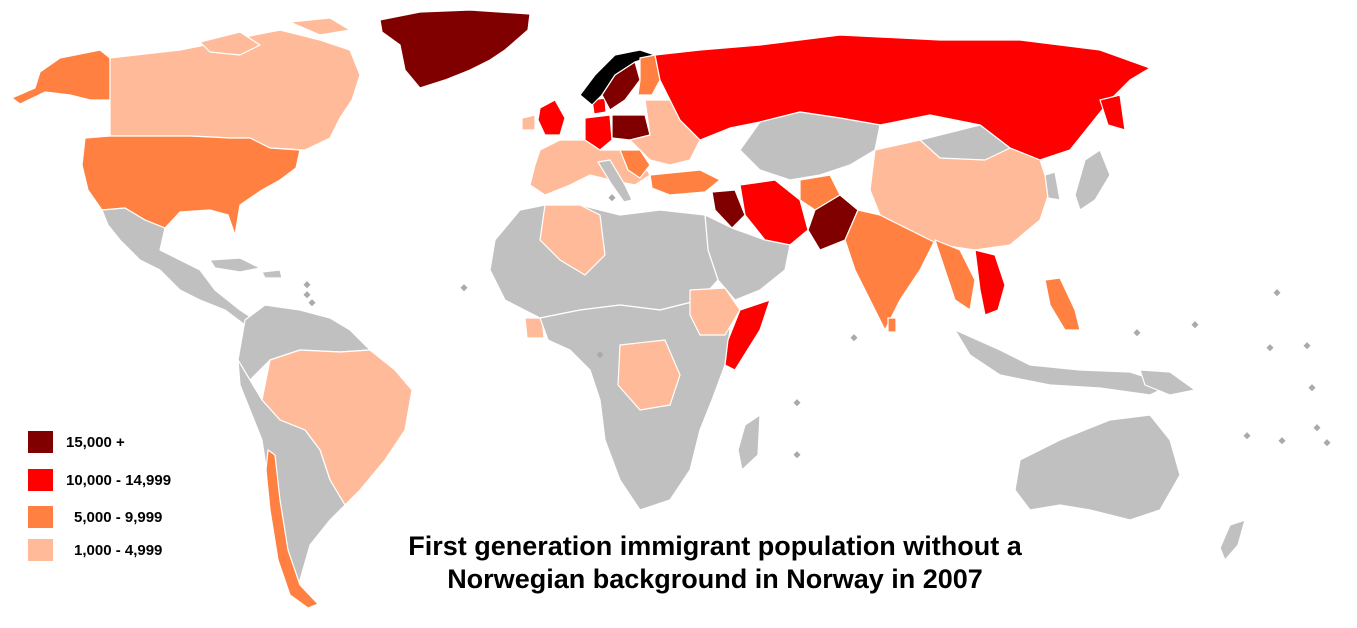  I want to click on region-new-zealand, so click(1232, 540).